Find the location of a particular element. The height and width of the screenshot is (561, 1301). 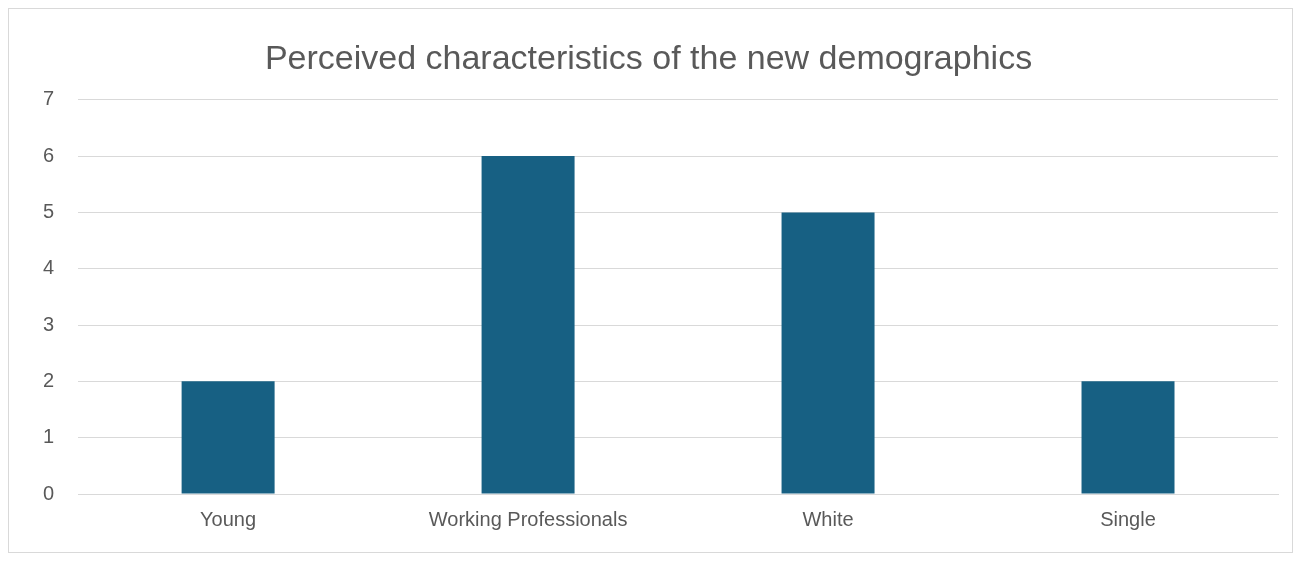

y-tick-label: 6 is located at coordinates (49, 154).